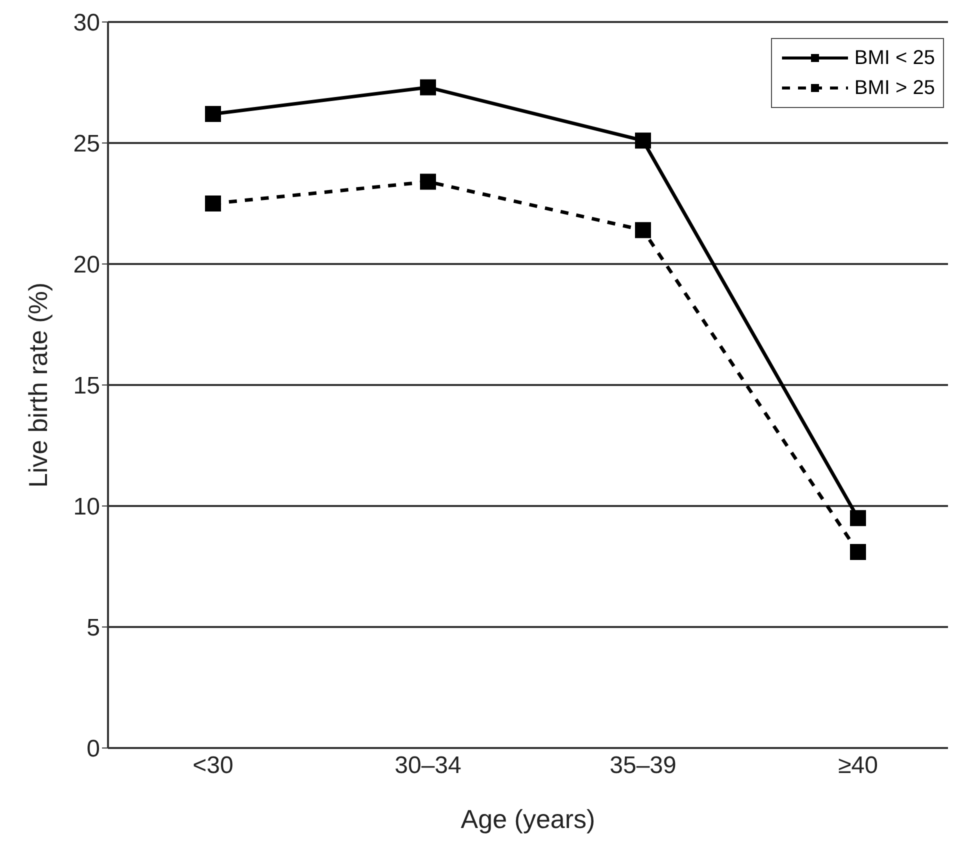 The image size is (960, 851). Describe the element at coordinates (38, 385) in the screenshot. I see `y-axis-title: Live birth rate (%)` at that location.